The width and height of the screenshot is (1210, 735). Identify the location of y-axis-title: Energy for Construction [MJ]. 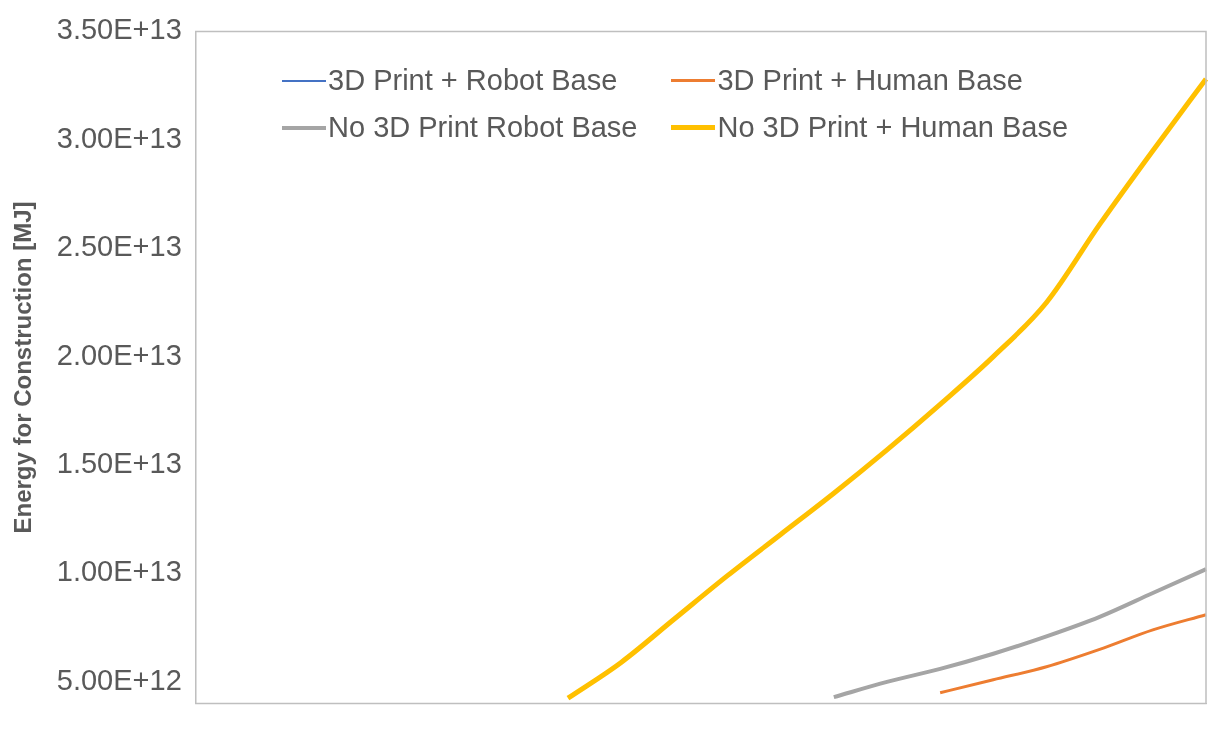
(23, 367).